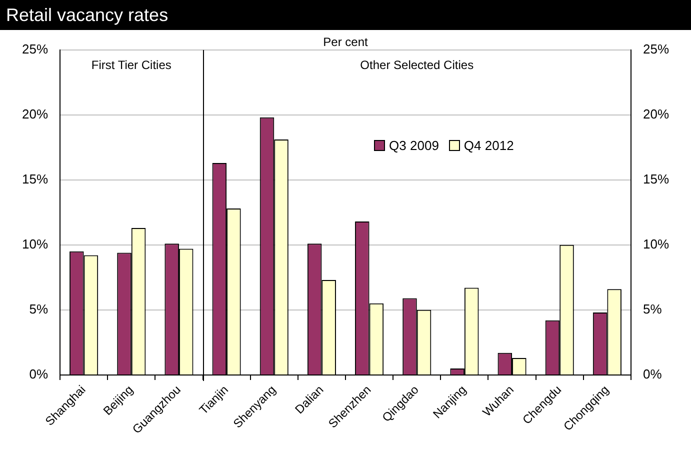 This screenshot has width=691, height=451. What do you see at coordinates (656, 114) in the screenshot?
I see `y2-tick-label: 20%` at bounding box center [656, 114].